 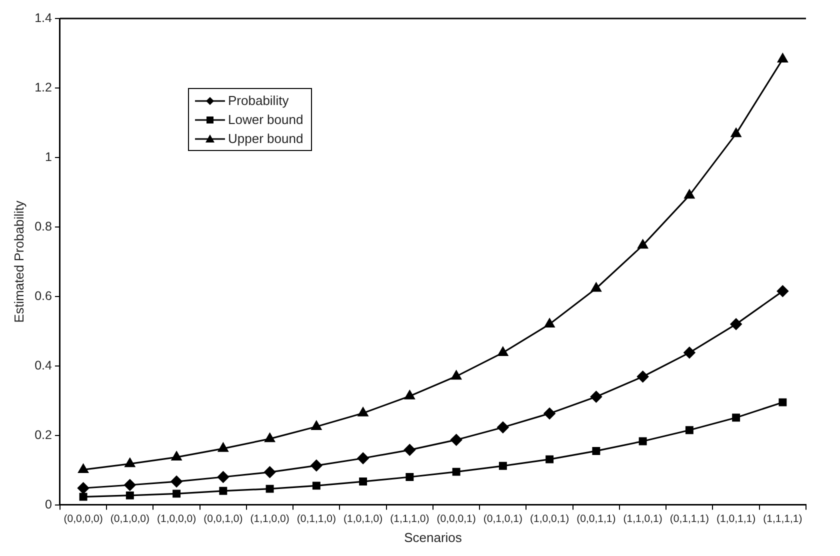 What do you see at coordinates (642, 518) in the screenshot?
I see `x-tick-label: (1,1,0,1)` at bounding box center [642, 518].